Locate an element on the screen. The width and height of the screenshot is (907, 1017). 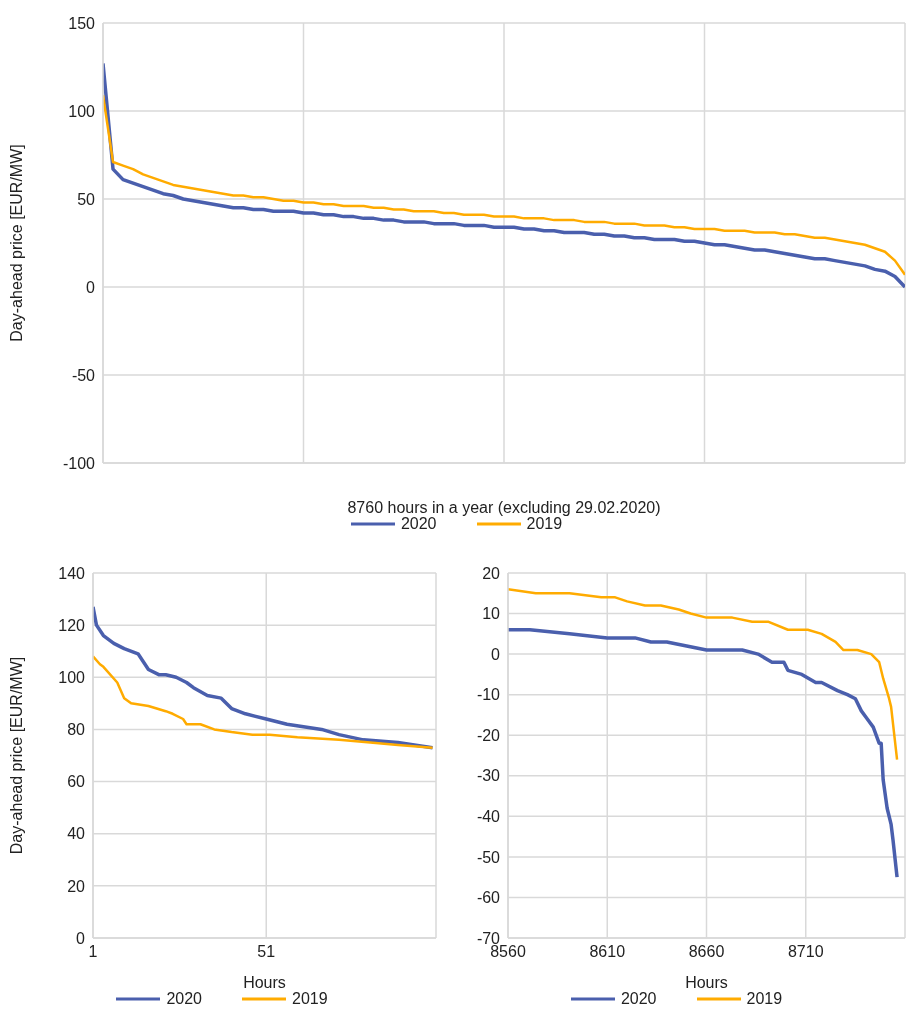
y-tick-label: -40 is located at coordinates (488, 817).